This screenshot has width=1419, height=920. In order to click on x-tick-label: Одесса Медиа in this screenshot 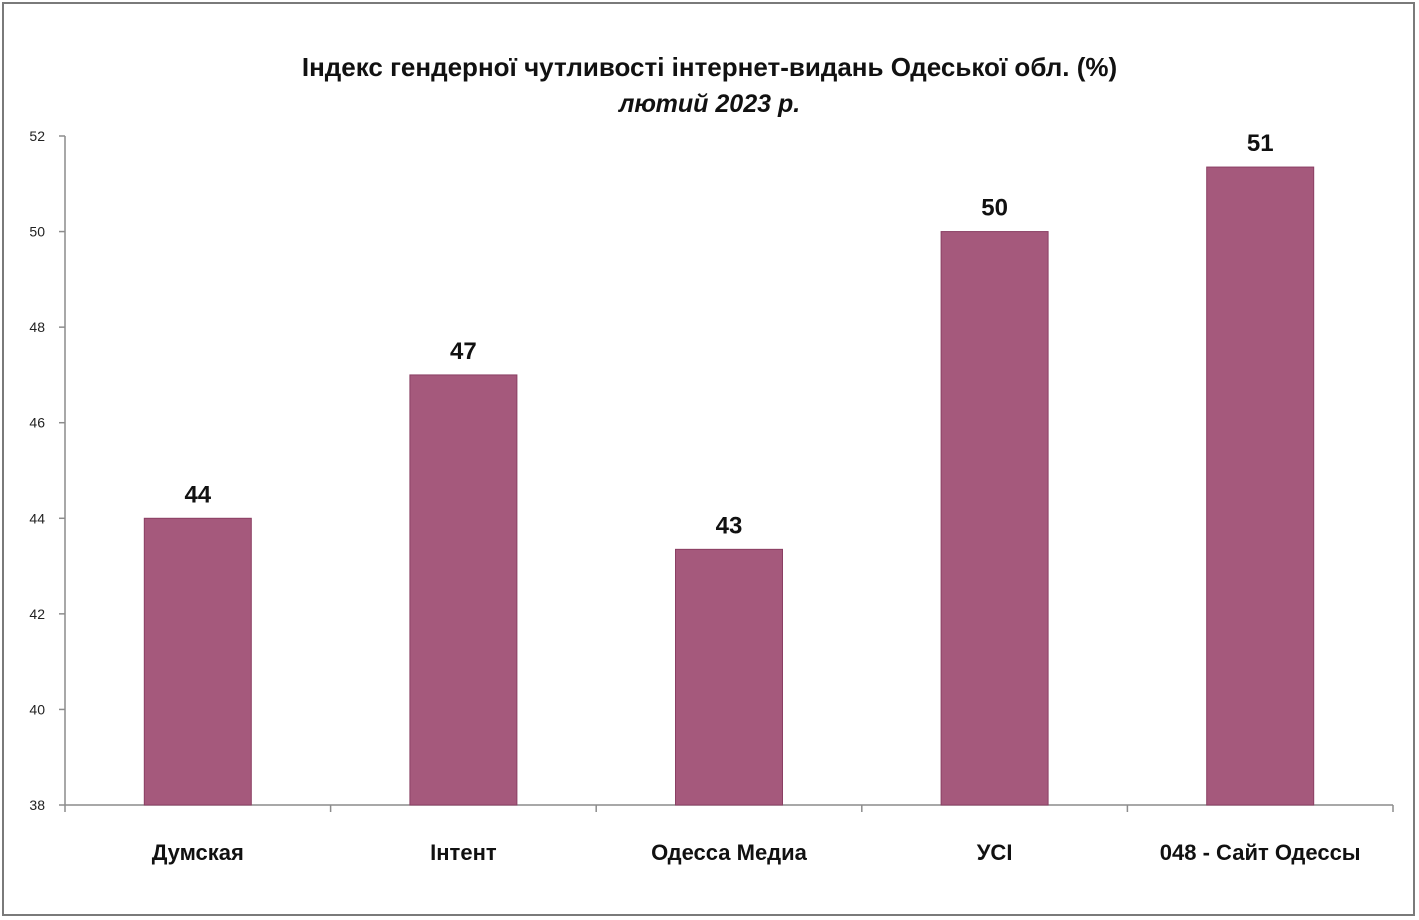, I will do `click(729, 852)`.